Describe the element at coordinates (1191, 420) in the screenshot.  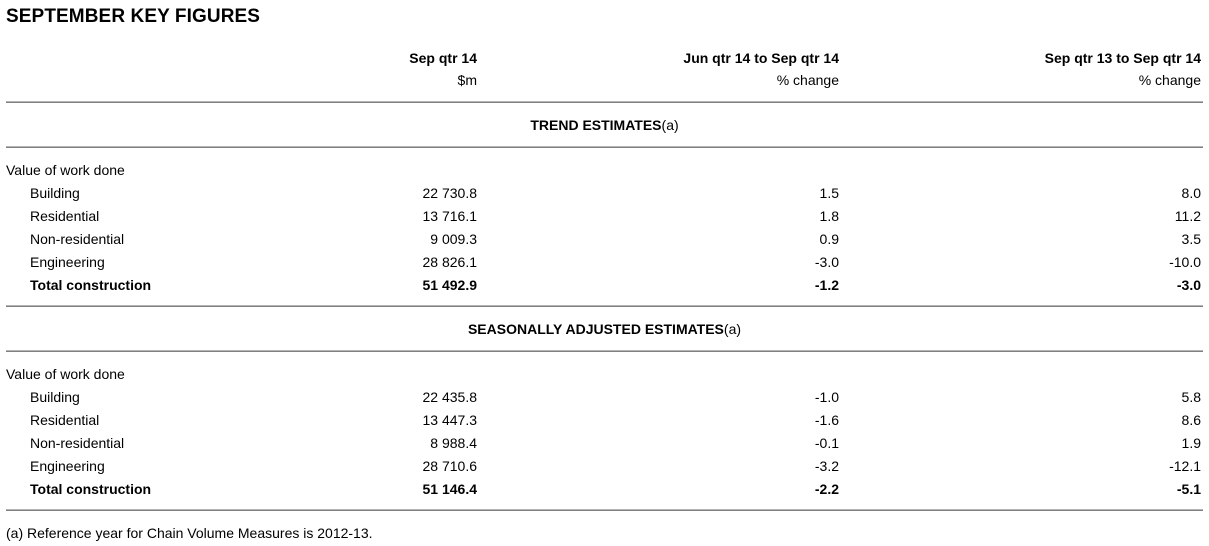
I see `cell-value: 8.6` at that location.